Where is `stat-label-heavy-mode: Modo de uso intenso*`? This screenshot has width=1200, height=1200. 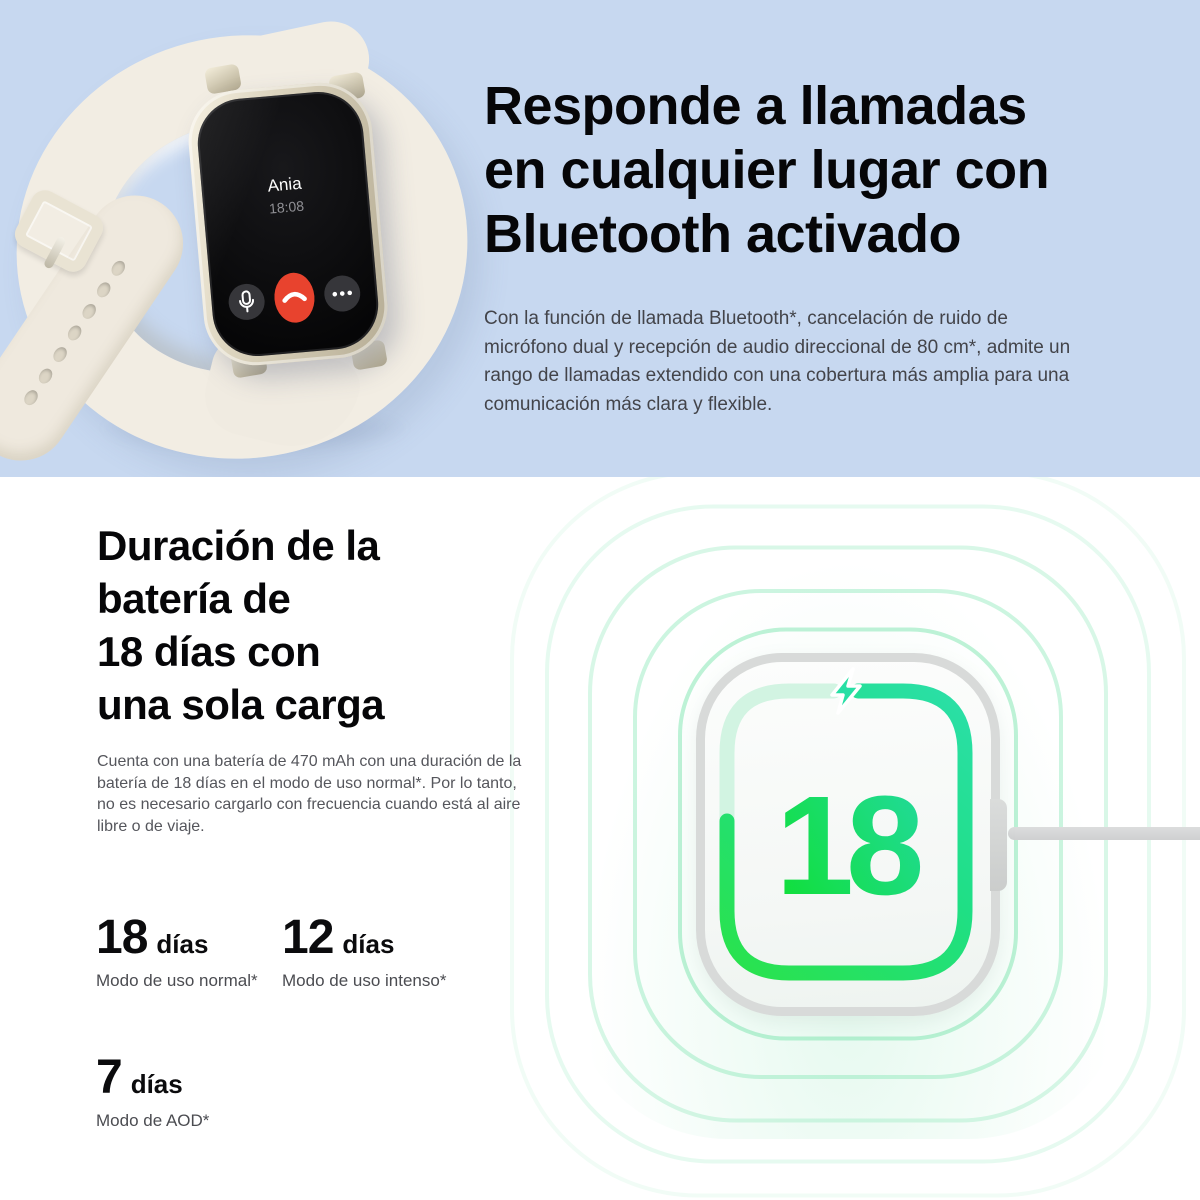 stat-label-heavy-mode: Modo de uso intenso* is located at coordinates (364, 980).